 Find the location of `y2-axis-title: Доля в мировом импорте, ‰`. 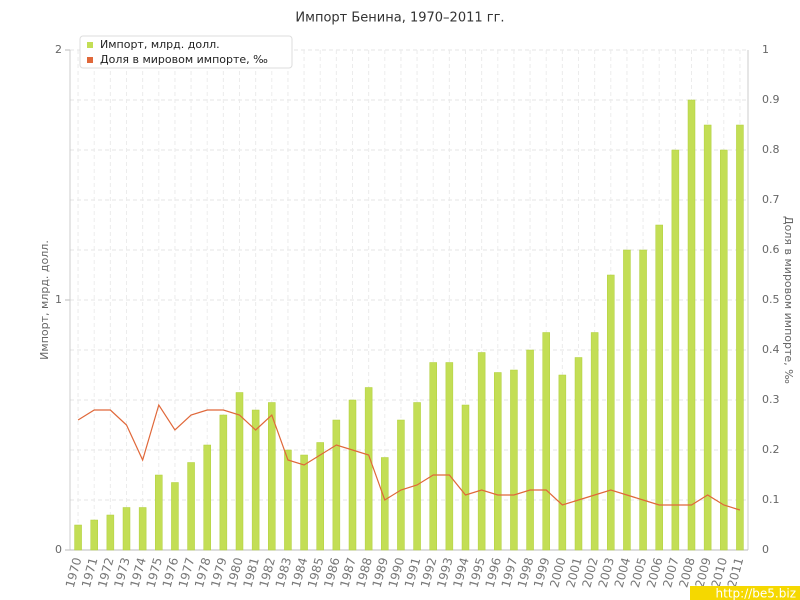

y2-axis-title: Доля в мировом импорте, ‰ is located at coordinates (788, 300).